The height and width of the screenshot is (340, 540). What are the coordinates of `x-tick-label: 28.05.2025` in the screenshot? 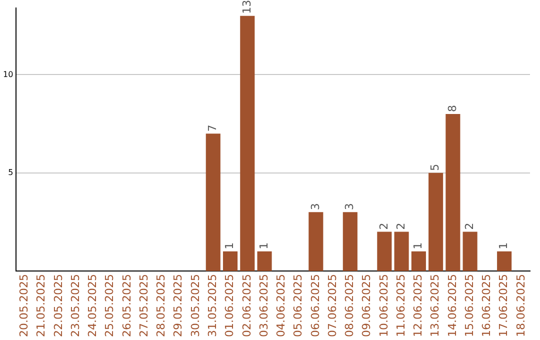 It's located at (161, 306).